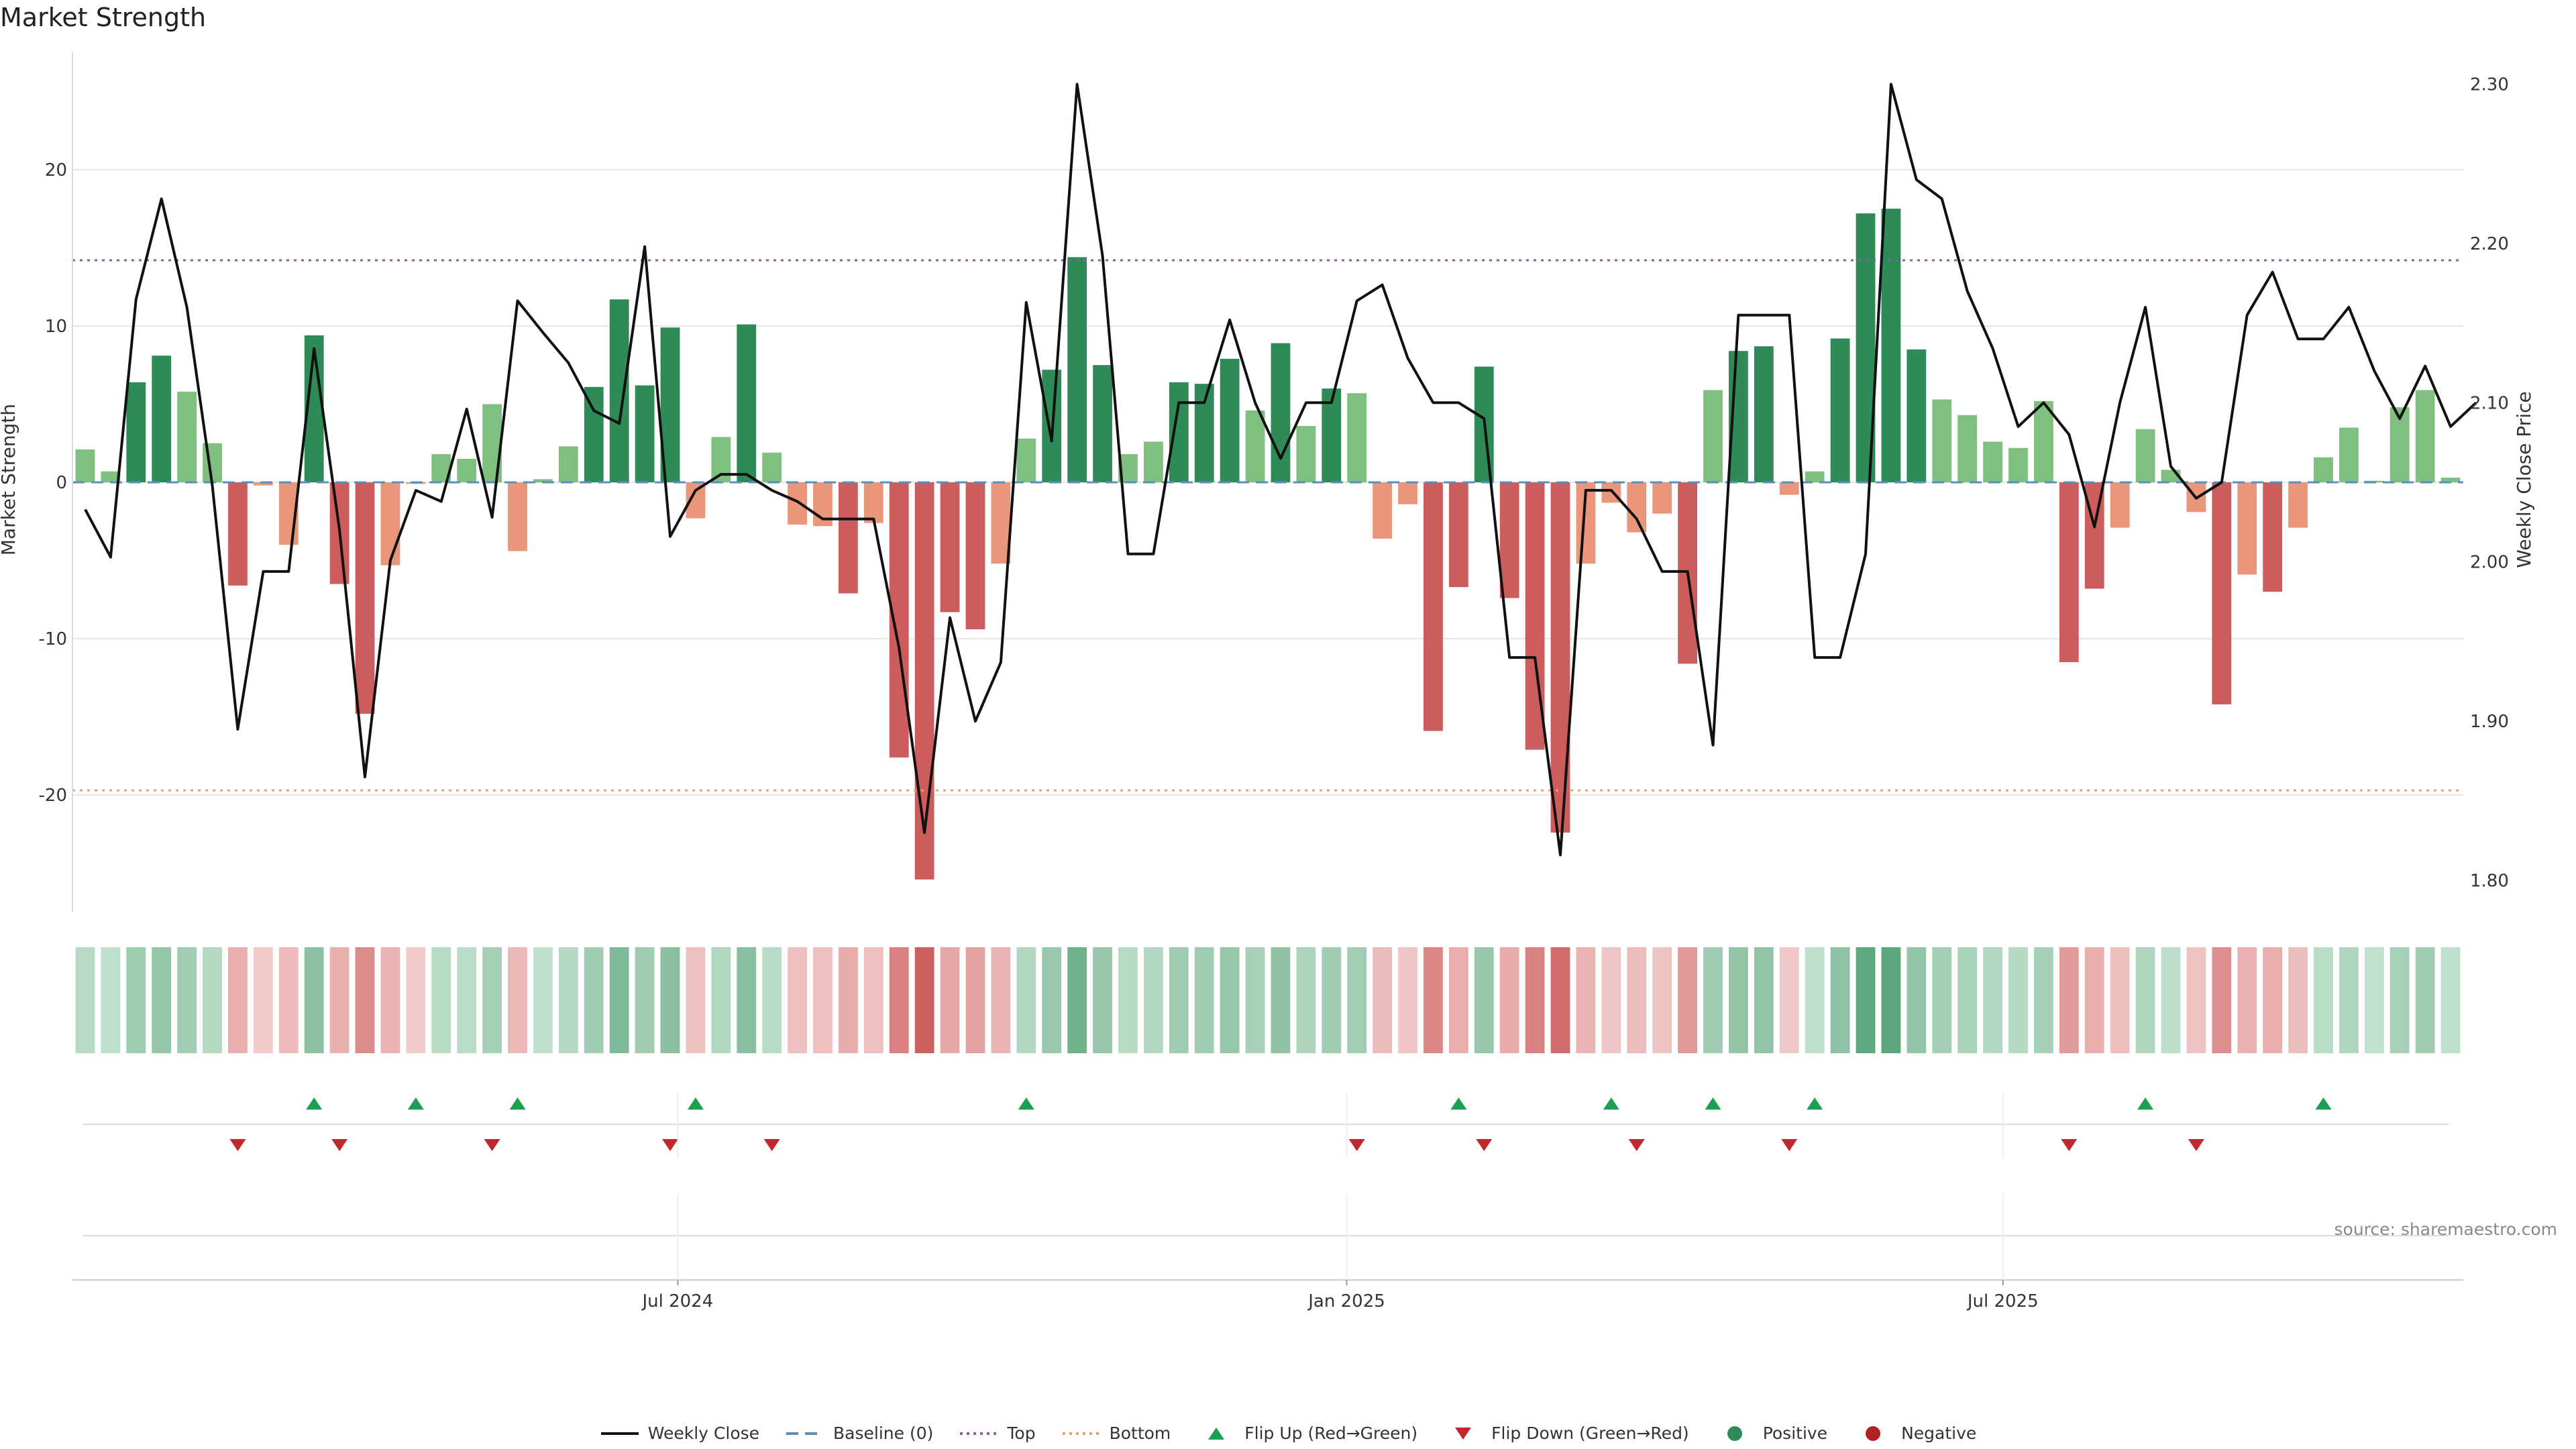 Image resolution: width=2576 pixels, height=1449 pixels. Describe the element at coordinates (805, 1433) in the screenshot. I see `baseline-legend-icon` at that location.